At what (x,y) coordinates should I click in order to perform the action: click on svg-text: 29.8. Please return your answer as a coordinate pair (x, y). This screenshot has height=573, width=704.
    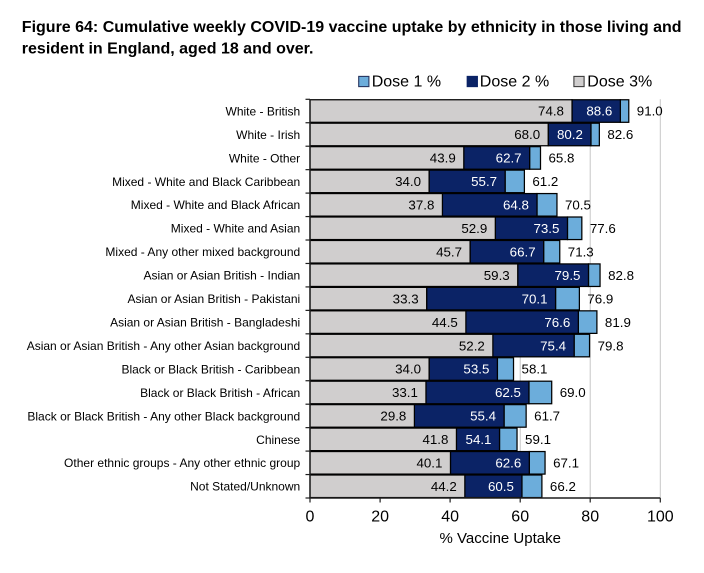
    Looking at the image, I should click on (393, 416).